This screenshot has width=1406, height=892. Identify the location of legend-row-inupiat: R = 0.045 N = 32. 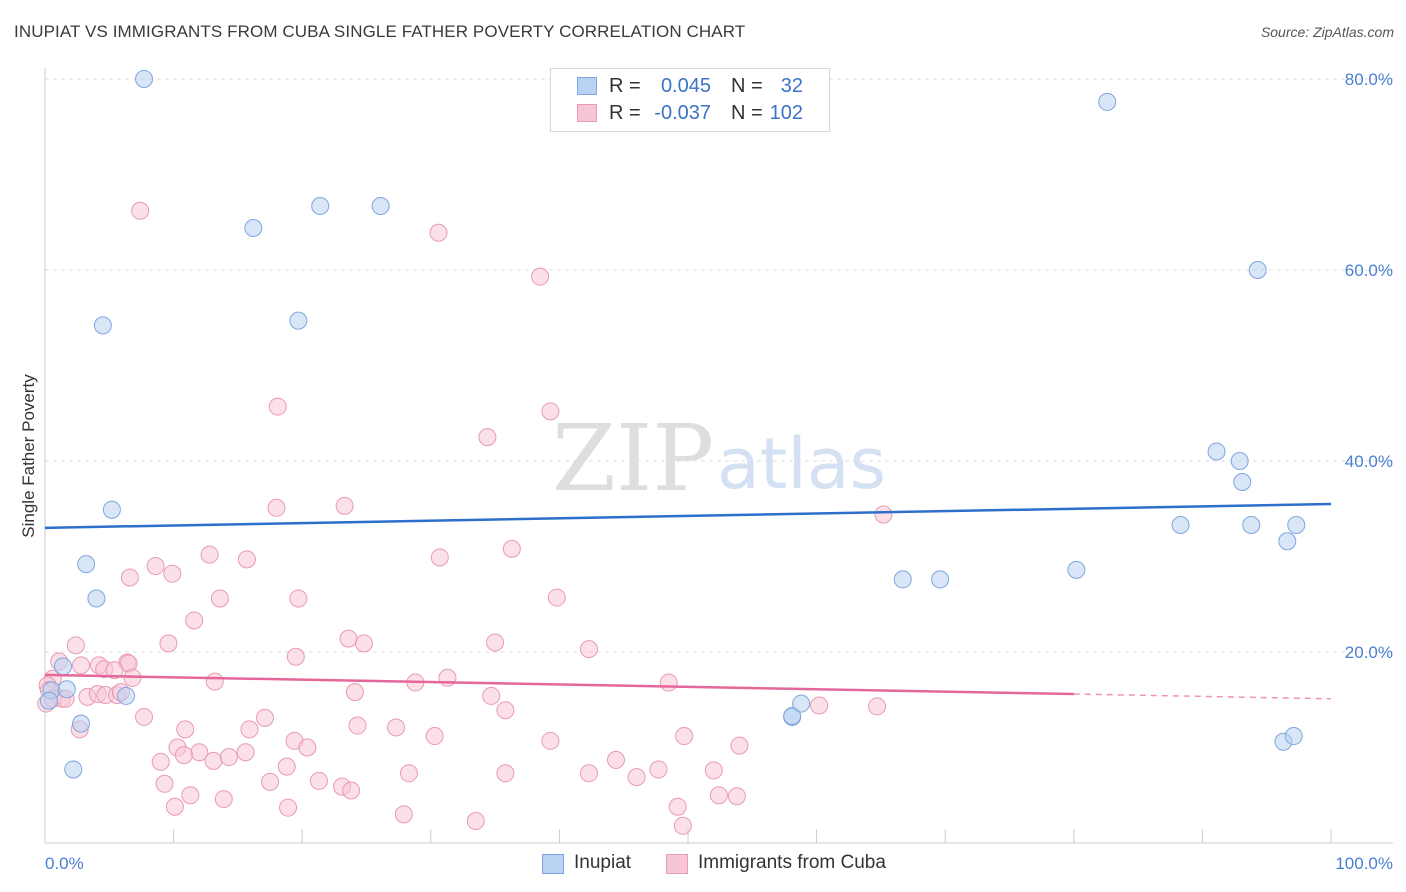
(690, 86).